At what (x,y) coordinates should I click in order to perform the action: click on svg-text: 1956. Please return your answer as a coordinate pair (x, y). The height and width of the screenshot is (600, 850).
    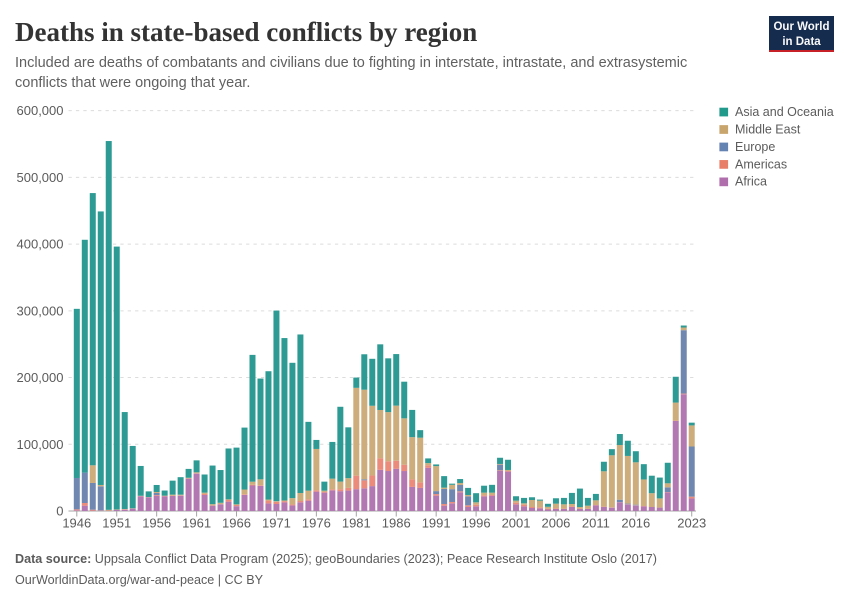
    Looking at the image, I should click on (156, 523).